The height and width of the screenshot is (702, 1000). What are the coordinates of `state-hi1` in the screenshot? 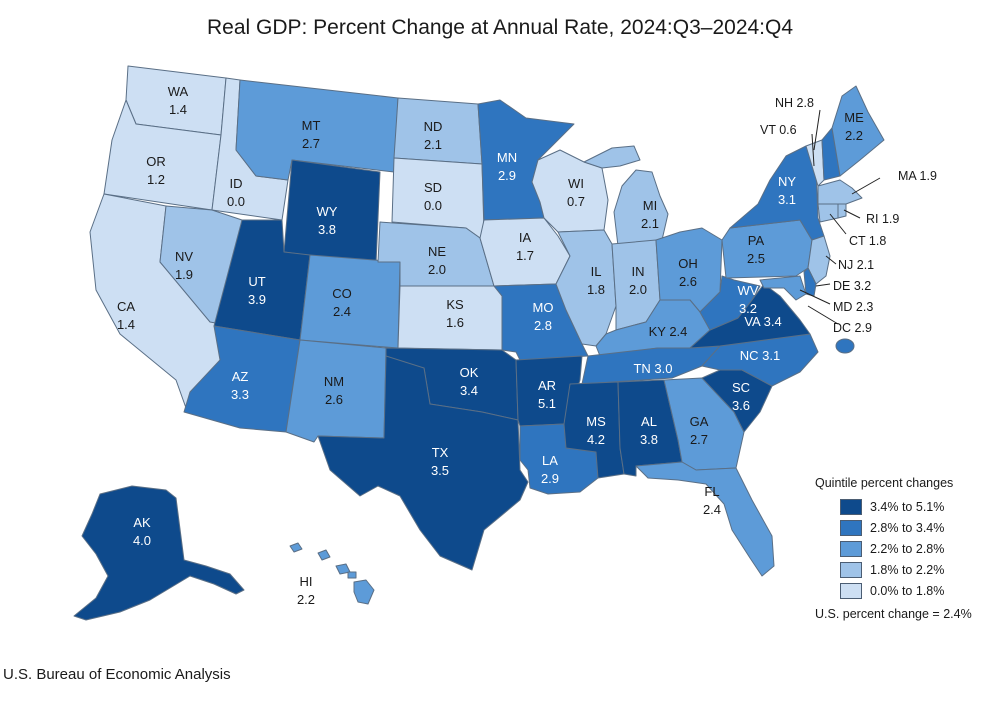 It's located at (296, 547).